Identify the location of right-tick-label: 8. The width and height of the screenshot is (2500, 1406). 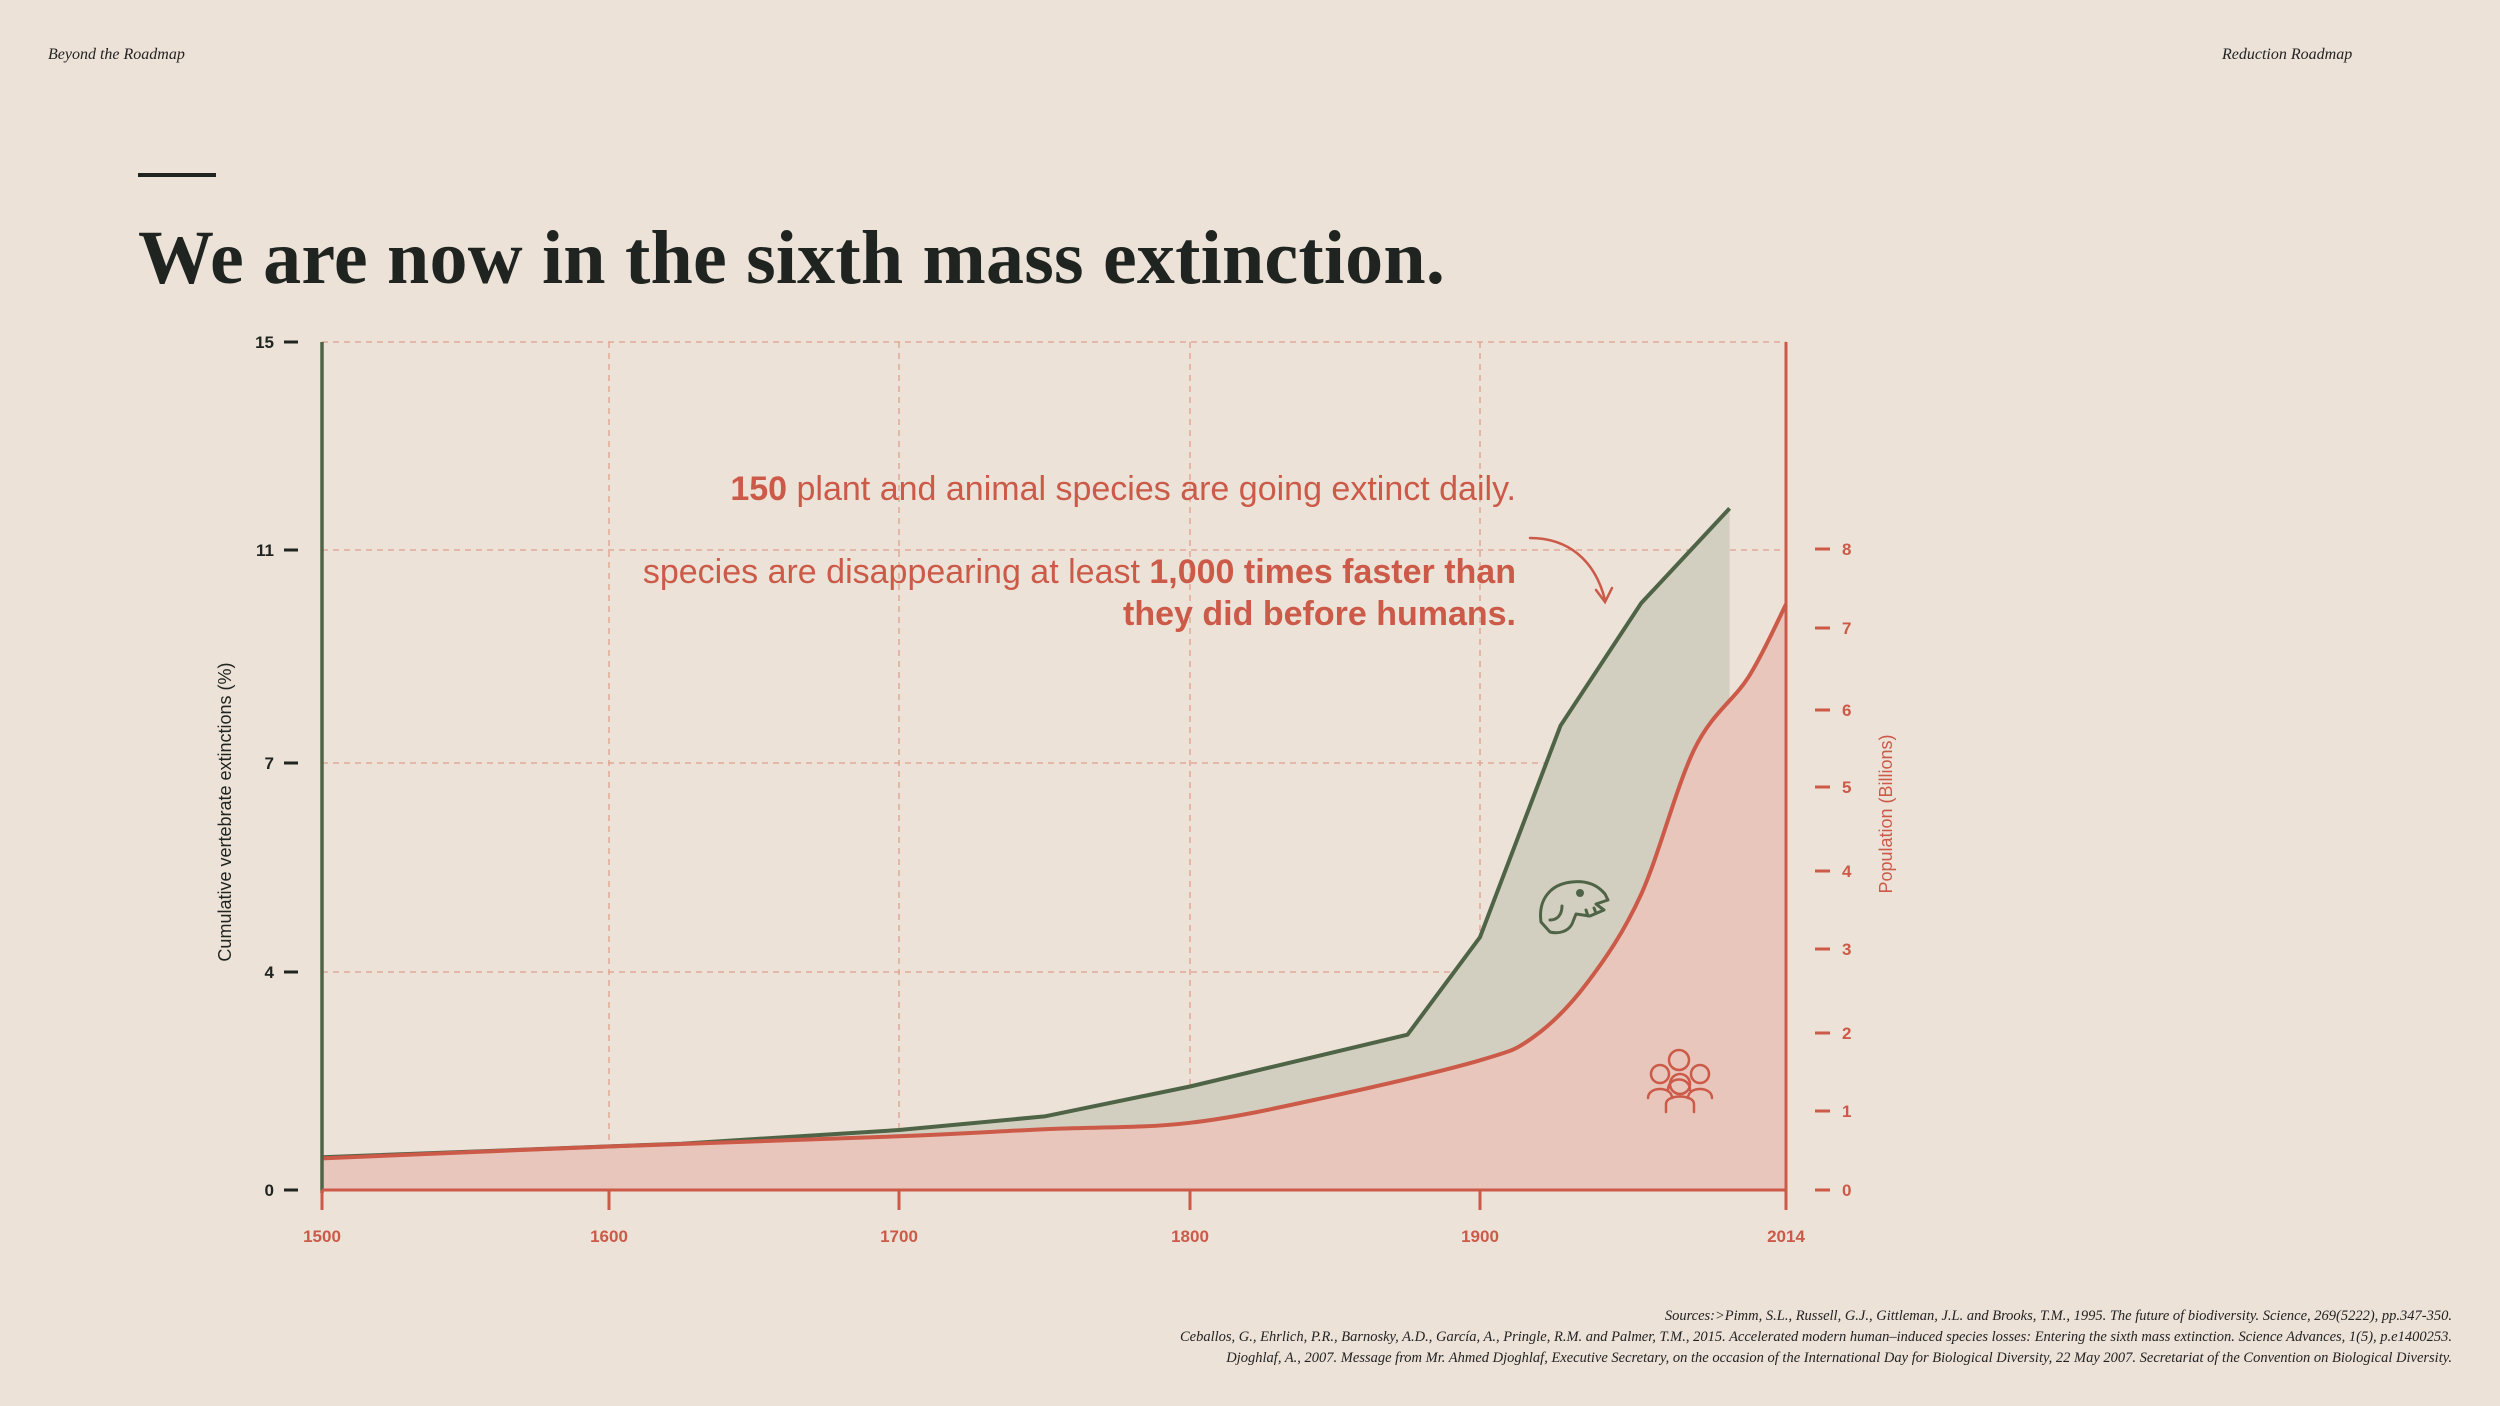
(1846, 549).